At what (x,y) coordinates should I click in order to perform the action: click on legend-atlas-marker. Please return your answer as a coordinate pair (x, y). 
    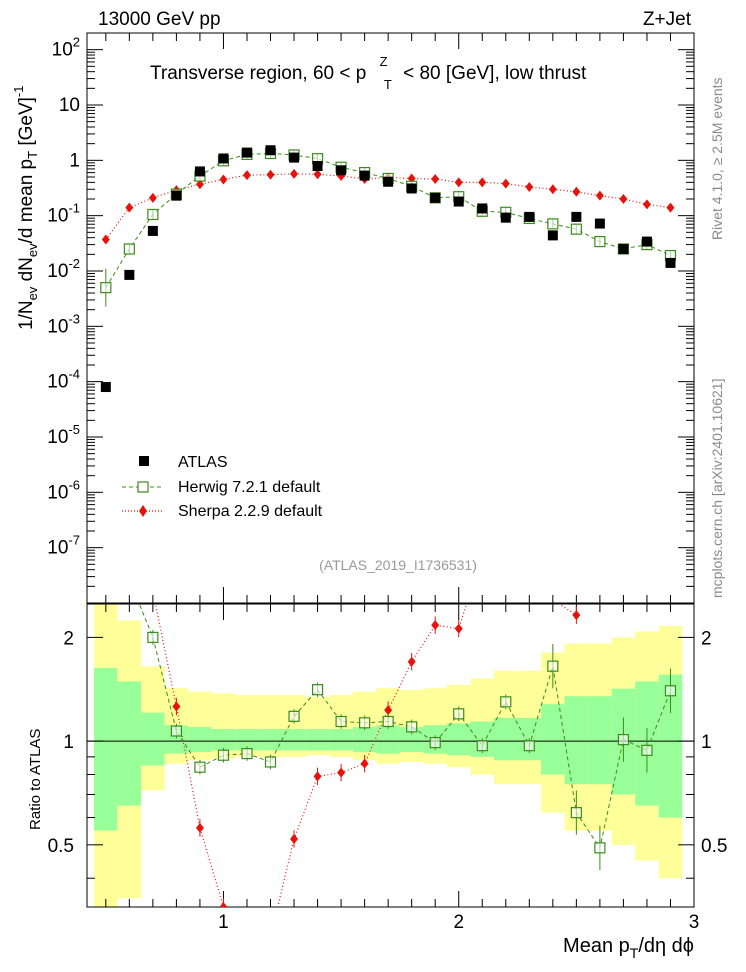
    Looking at the image, I should click on (144, 461).